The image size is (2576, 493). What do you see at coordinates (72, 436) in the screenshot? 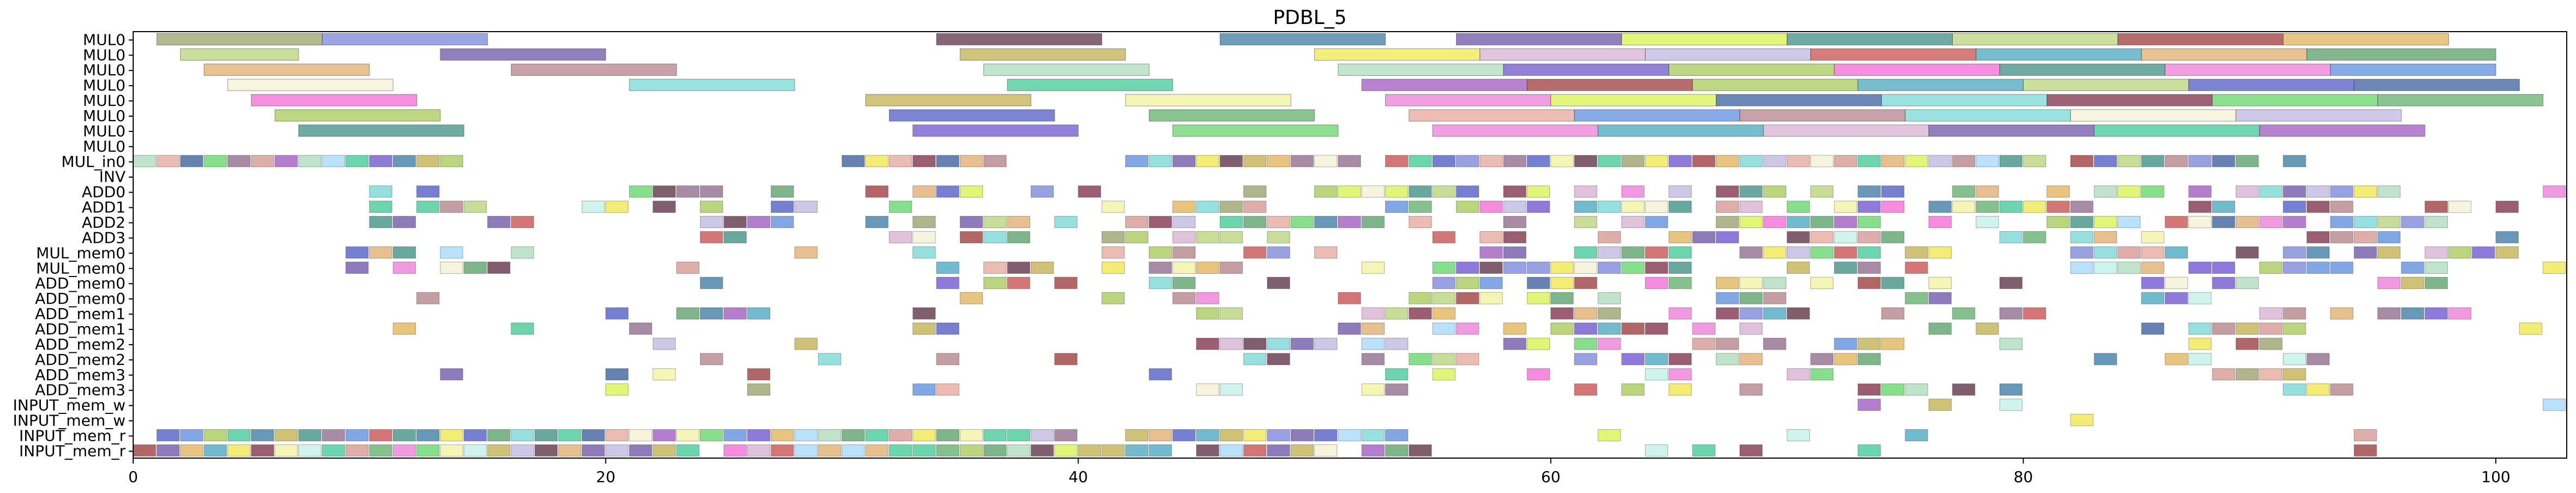
I see `row-label: INPUT_mem_r` at bounding box center [72, 436].